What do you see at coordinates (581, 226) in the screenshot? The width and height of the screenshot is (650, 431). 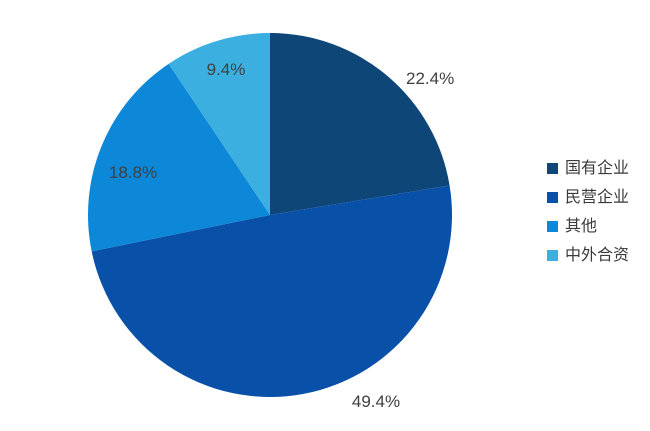 I see `legend-label: 其他` at bounding box center [581, 226].